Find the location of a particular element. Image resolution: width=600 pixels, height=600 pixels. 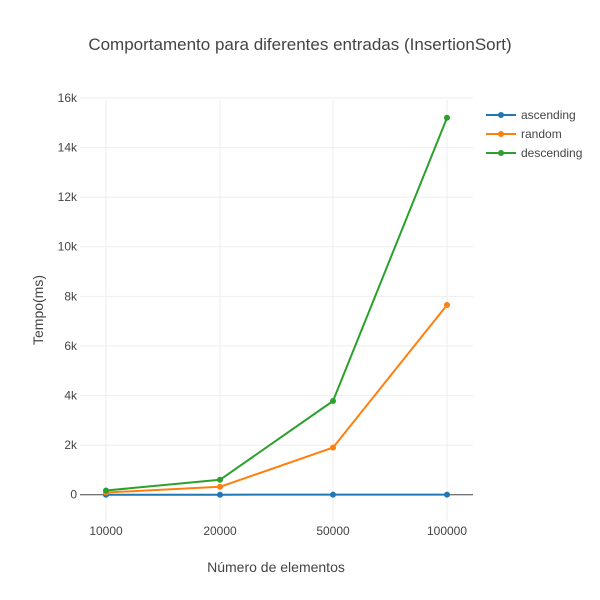

y-tick-label: 6k is located at coordinates (71, 346).